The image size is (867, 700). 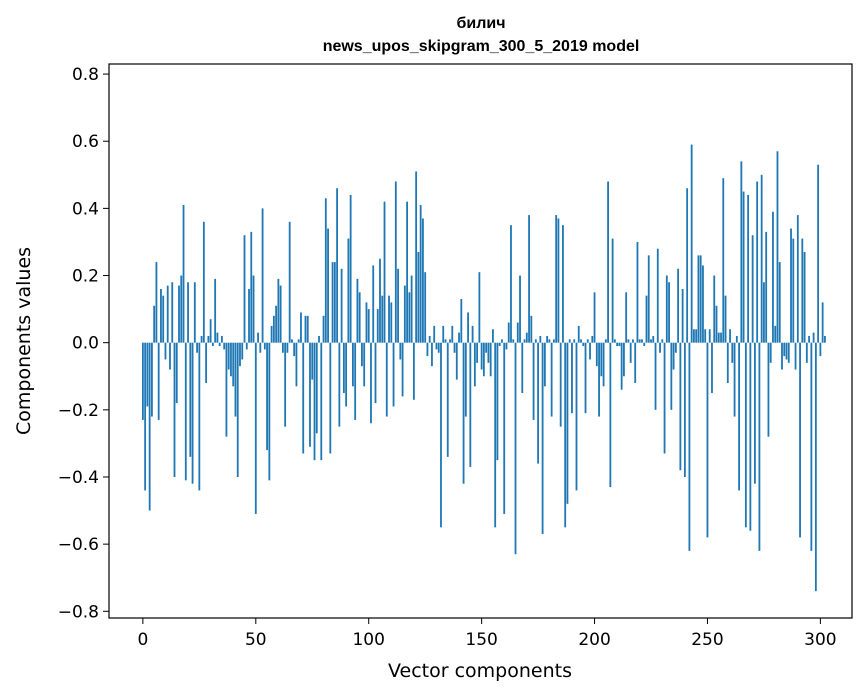 I want to click on x-tick-label: 250, so click(x=707, y=640).